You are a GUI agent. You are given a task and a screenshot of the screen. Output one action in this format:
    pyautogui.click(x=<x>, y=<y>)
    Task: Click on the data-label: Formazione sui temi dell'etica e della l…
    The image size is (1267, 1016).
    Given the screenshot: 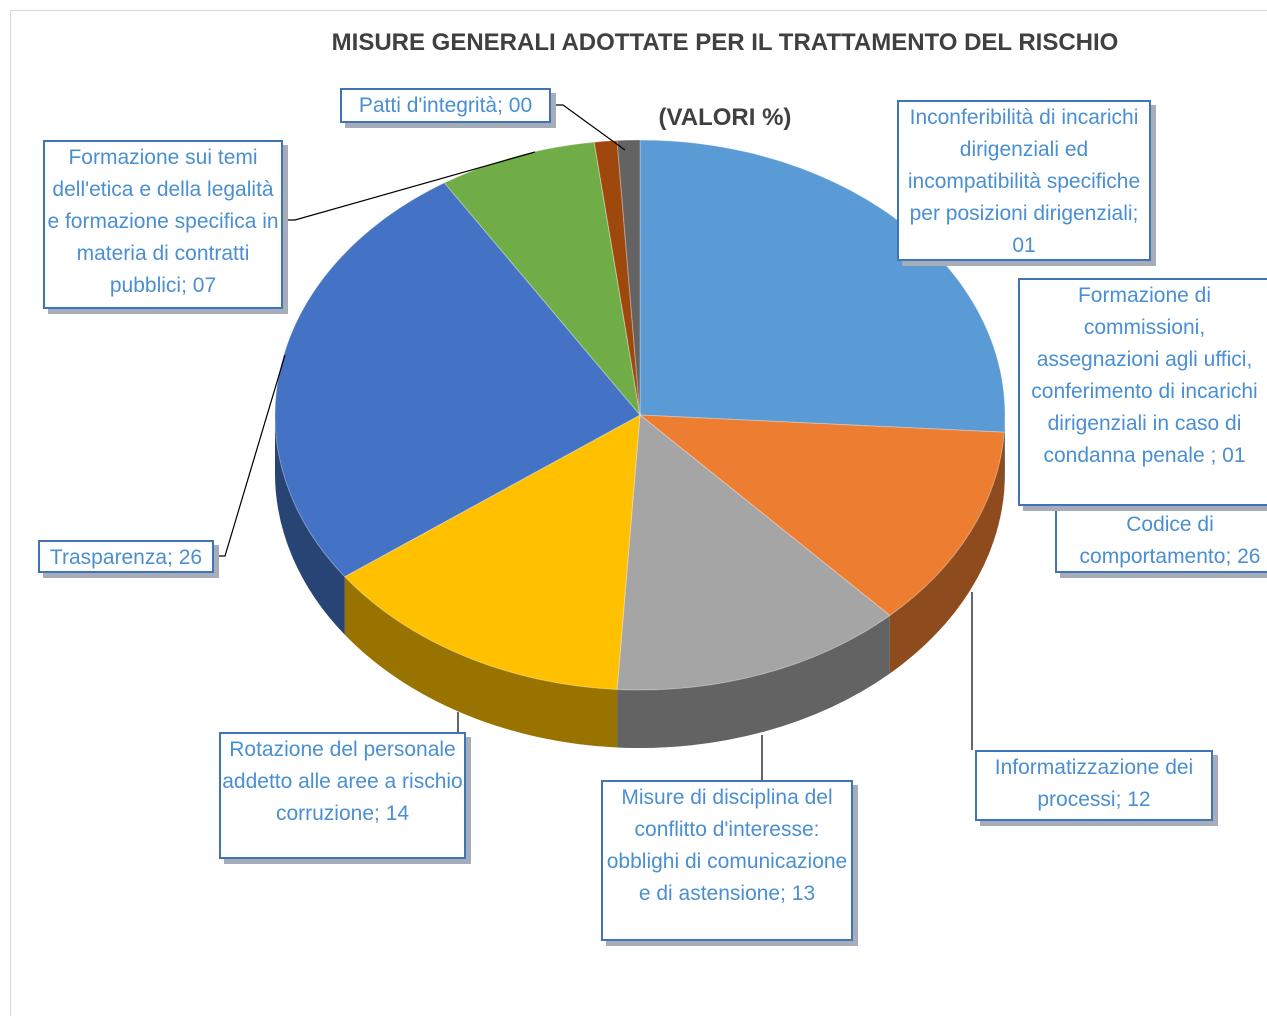 What is the action you would take?
    pyautogui.click(x=163, y=224)
    